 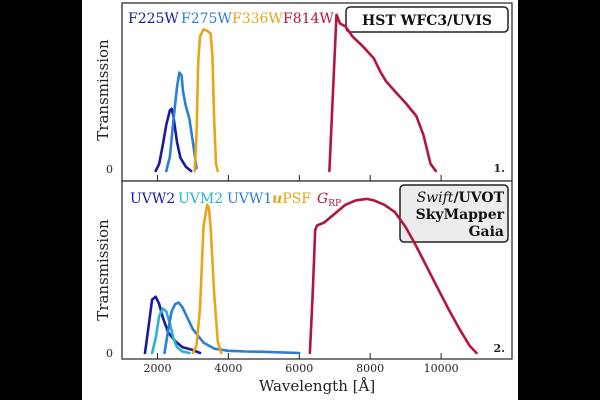 What do you see at coordinates (257, 19) in the screenshot?
I see `legend-f336w: F336W` at bounding box center [257, 19].